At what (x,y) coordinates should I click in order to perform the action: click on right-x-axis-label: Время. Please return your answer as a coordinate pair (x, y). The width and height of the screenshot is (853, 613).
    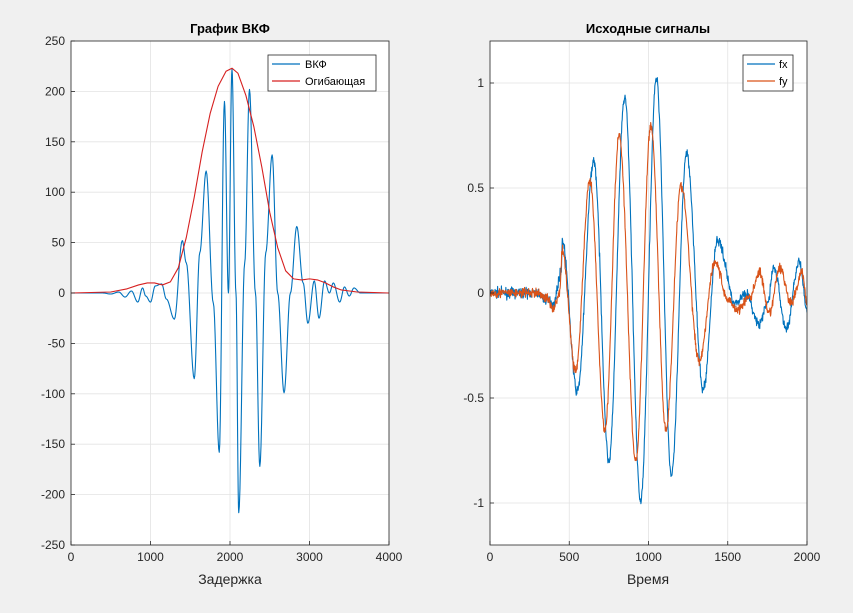
    Looking at the image, I should click on (648, 579).